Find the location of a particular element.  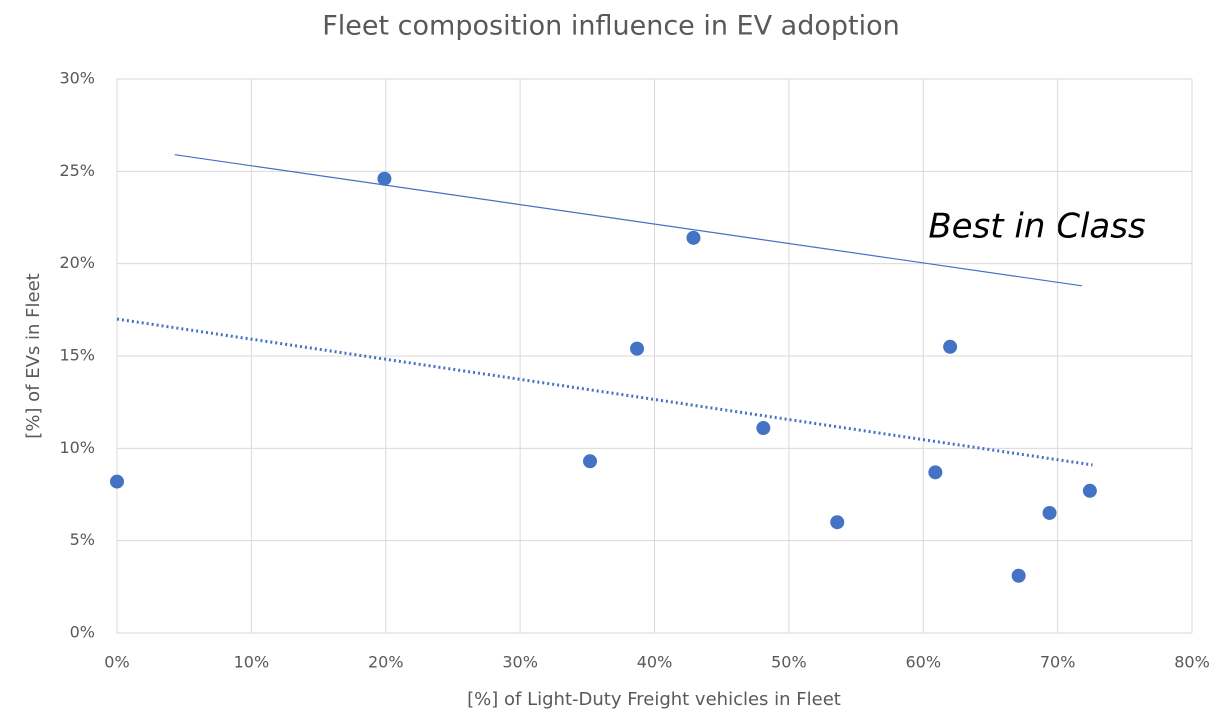

y-tick-label: 25% is located at coordinates (77, 170).